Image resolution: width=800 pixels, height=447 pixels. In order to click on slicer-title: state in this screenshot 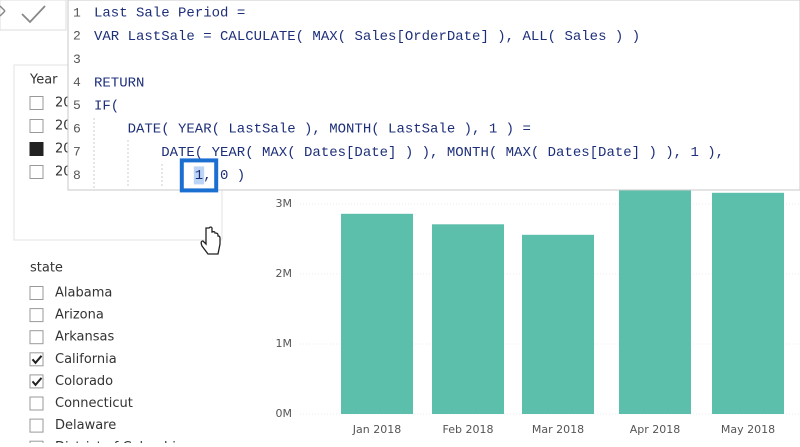, I will do `click(46, 268)`.